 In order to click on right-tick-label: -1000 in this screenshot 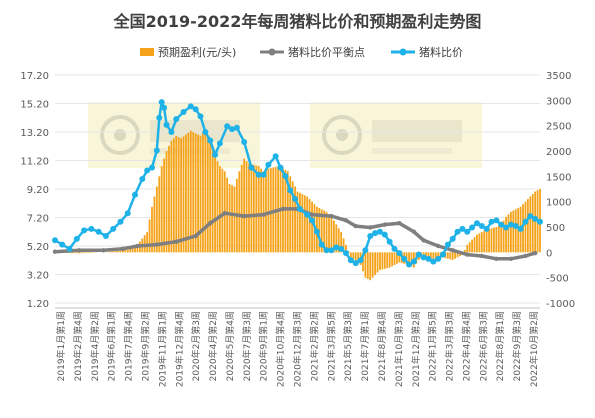, I will do `click(560, 304)`.